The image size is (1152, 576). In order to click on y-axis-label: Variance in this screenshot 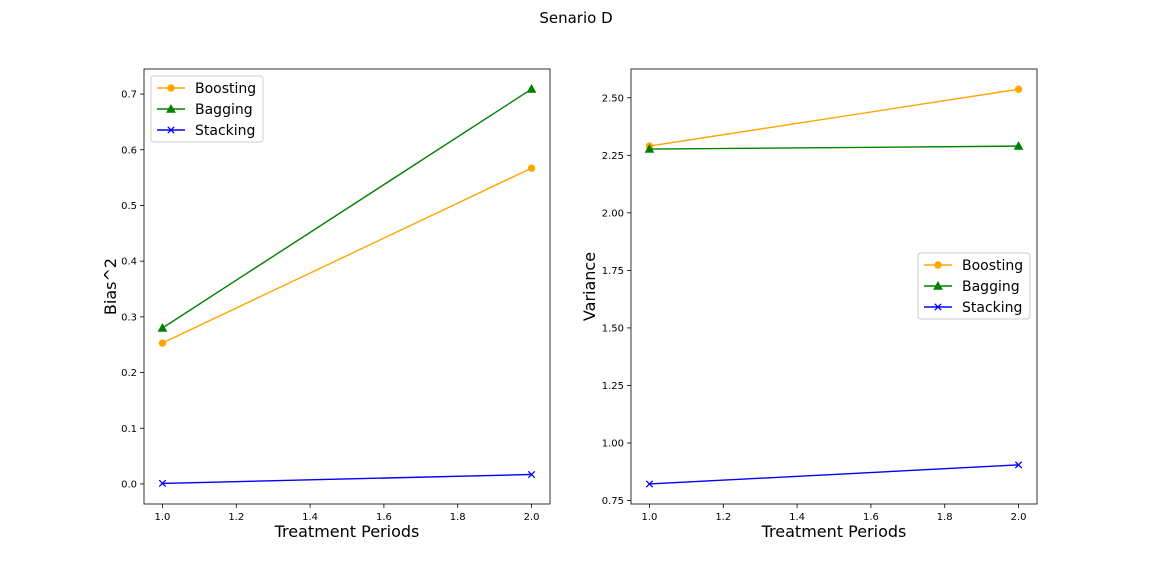, I will do `click(589, 286)`.